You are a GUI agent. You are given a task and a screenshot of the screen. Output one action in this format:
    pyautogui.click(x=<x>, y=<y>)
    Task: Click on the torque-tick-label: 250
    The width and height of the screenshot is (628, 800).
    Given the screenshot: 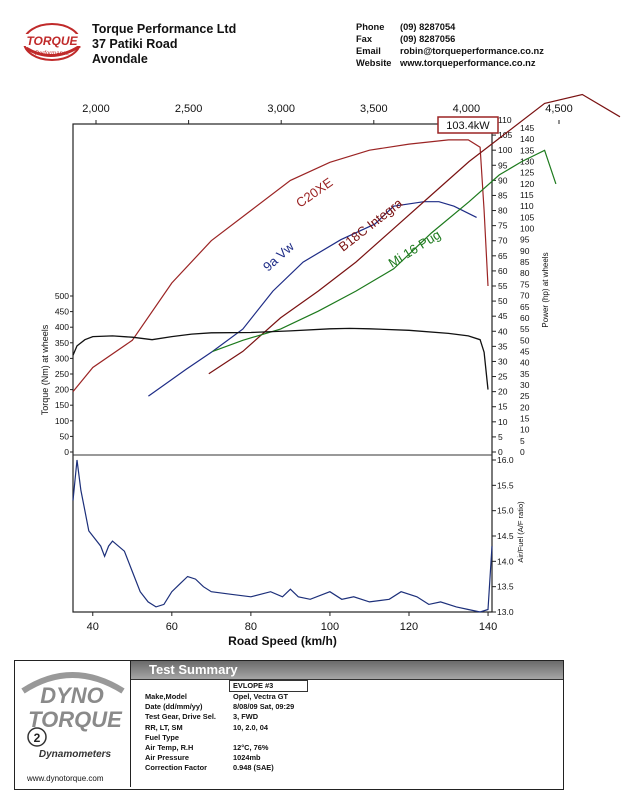 What is the action you would take?
    pyautogui.click(x=62, y=374)
    